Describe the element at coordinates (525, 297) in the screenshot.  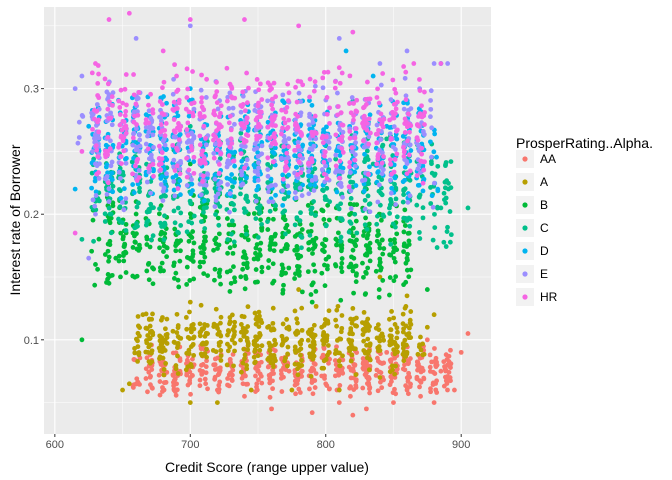
I see `legend-key-hr` at that location.